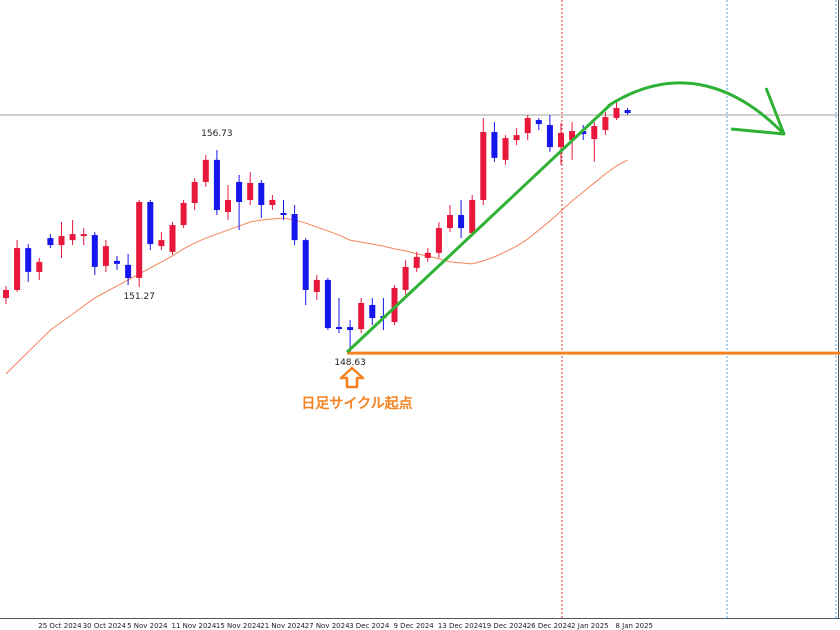  What do you see at coordinates (282, 626) in the screenshot?
I see `x-tick-label: 21 Nov 2024` at bounding box center [282, 626].